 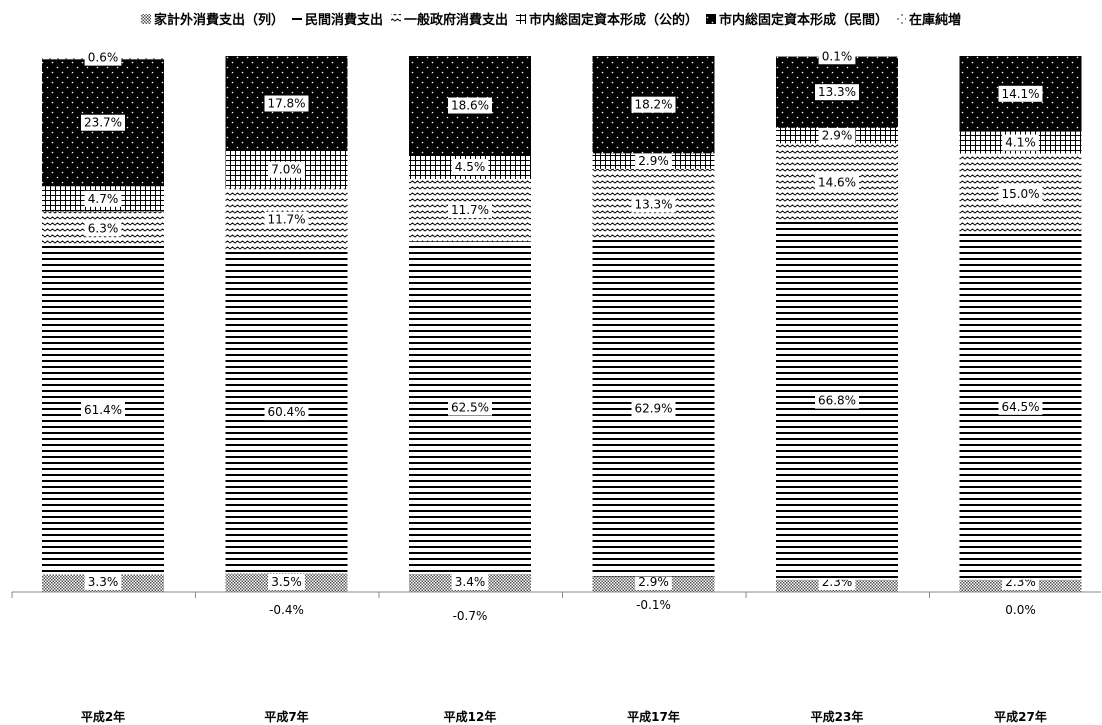 I want to click on data-label: 3.4%, so click(x=470, y=582).